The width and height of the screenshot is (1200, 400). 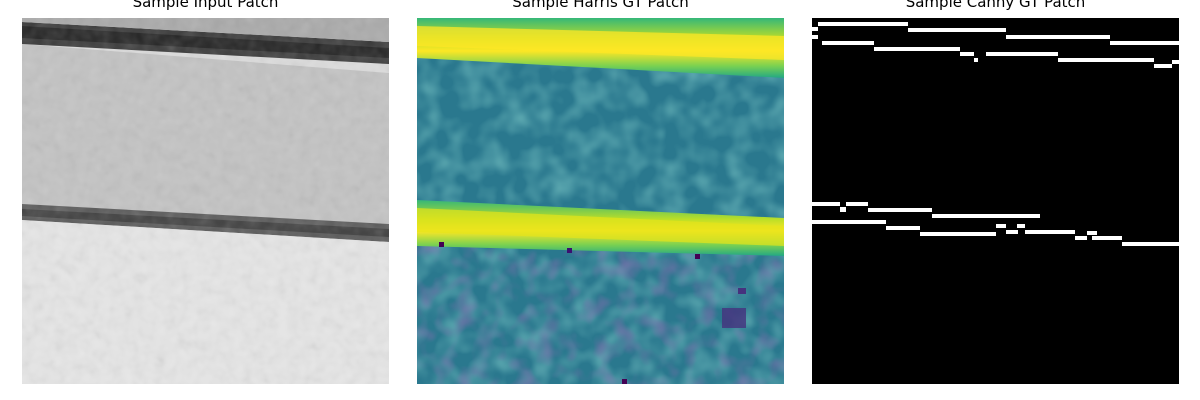 What do you see at coordinates (600, 227) in the screenshot?
I see `harris-lower-band-core` at bounding box center [600, 227].